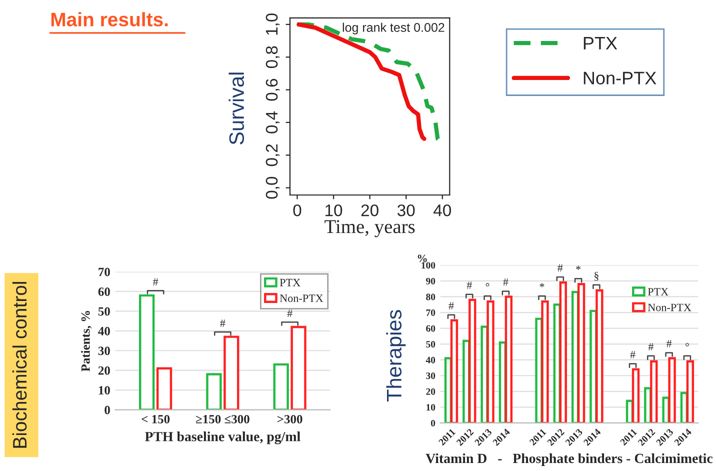 This screenshot has width=716, height=471. I want to click on x-axis-title: Time, years, so click(369, 229).